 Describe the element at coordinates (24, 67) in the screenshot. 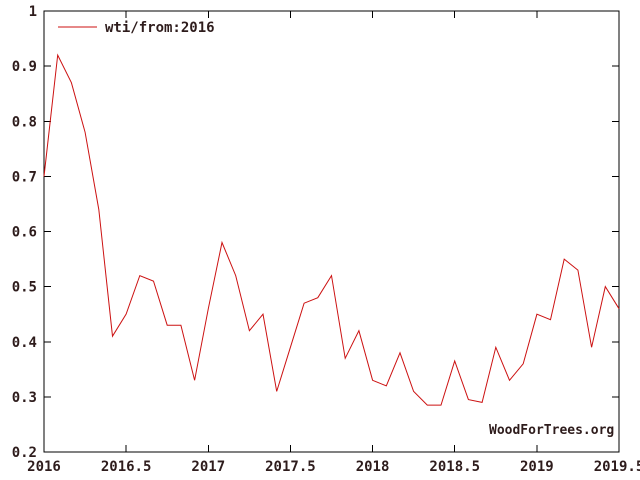

I see `y-tick-label: 0.9` at that location.